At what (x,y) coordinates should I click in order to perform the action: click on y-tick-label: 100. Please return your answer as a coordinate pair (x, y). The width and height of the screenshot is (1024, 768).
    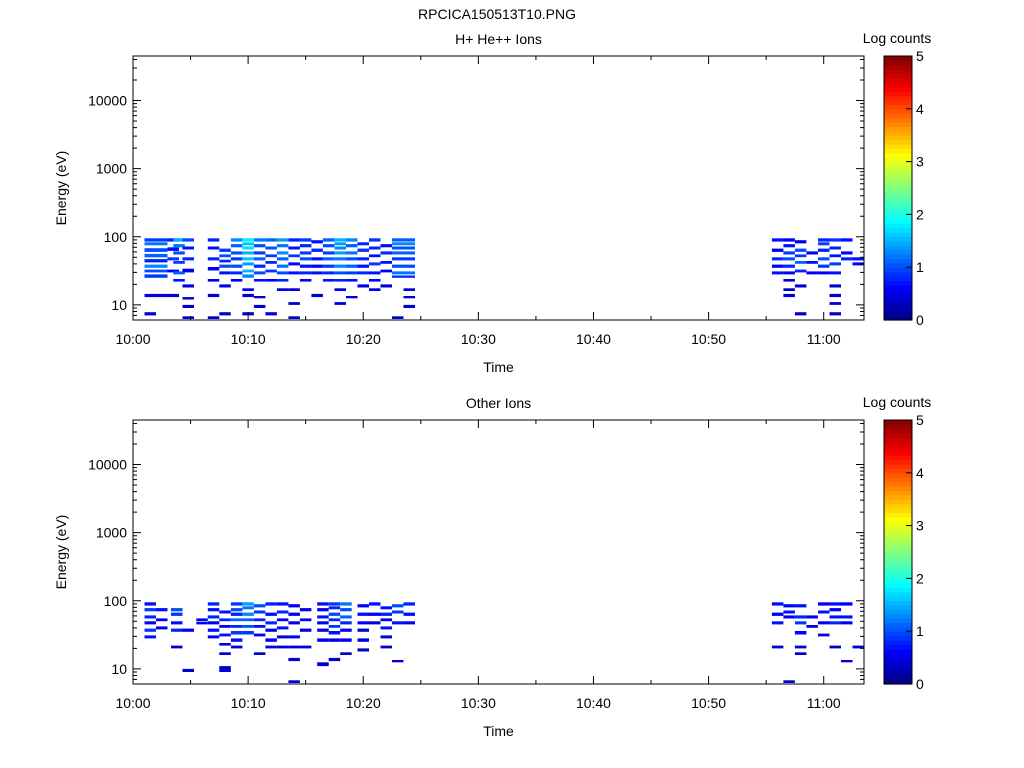
    Looking at the image, I should click on (116, 237).